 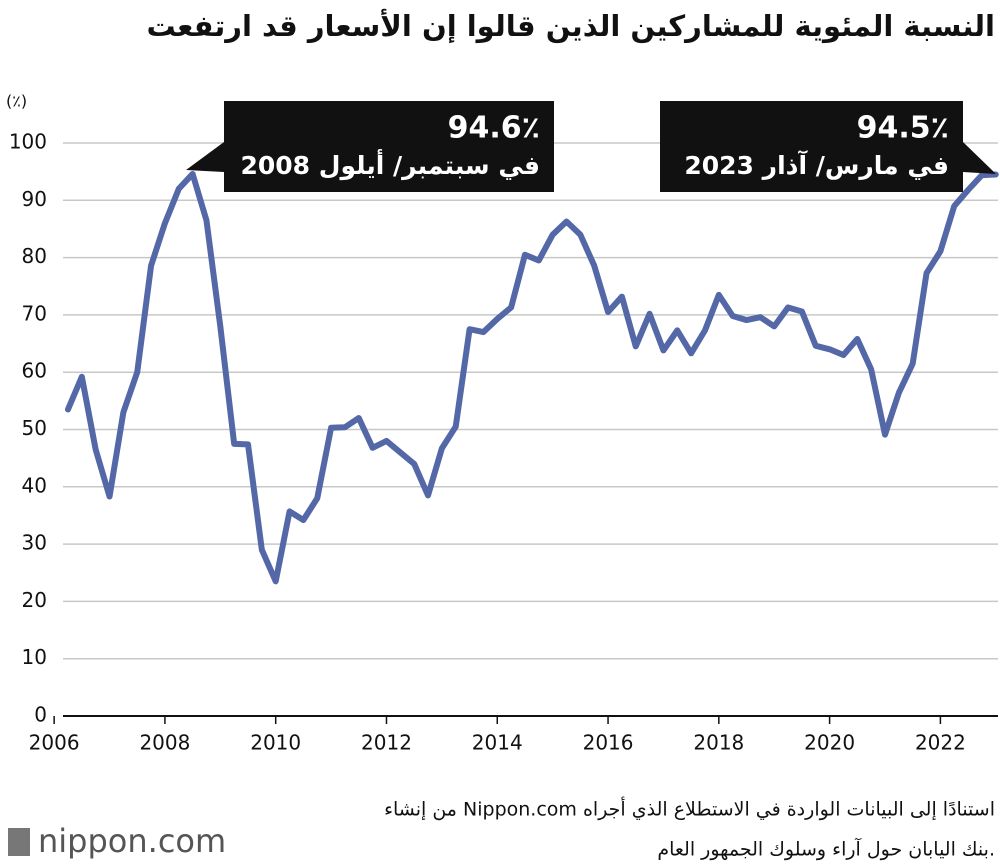 I want to click on x-tick-label: 2012, so click(x=386, y=743).